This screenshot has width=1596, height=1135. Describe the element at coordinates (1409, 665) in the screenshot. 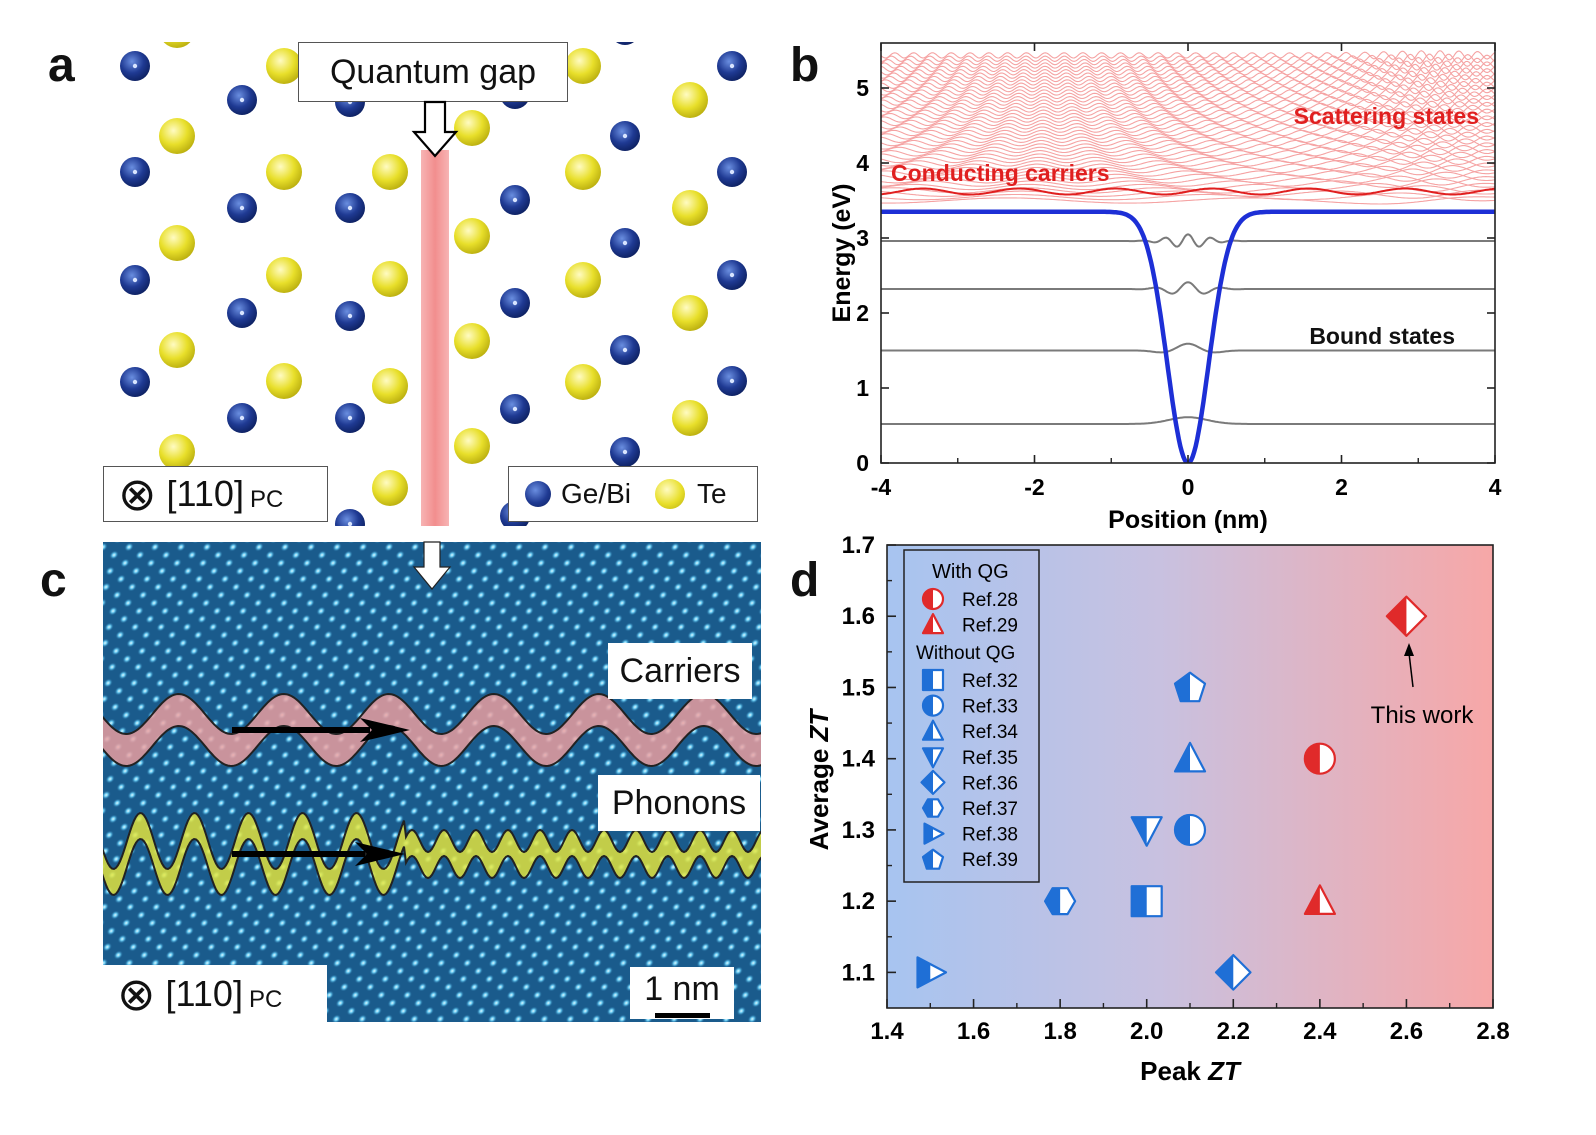

I see `this-work-annotation-arrow` at that location.